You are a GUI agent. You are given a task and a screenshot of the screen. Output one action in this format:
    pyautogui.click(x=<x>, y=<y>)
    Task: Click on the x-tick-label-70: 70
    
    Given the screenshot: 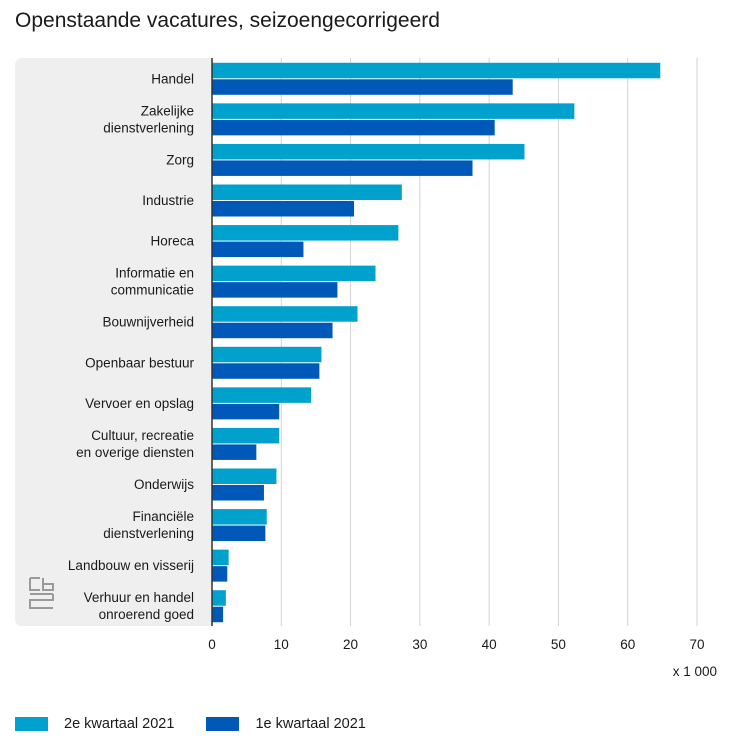 What is the action you would take?
    pyautogui.click(x=696, y=644)
    